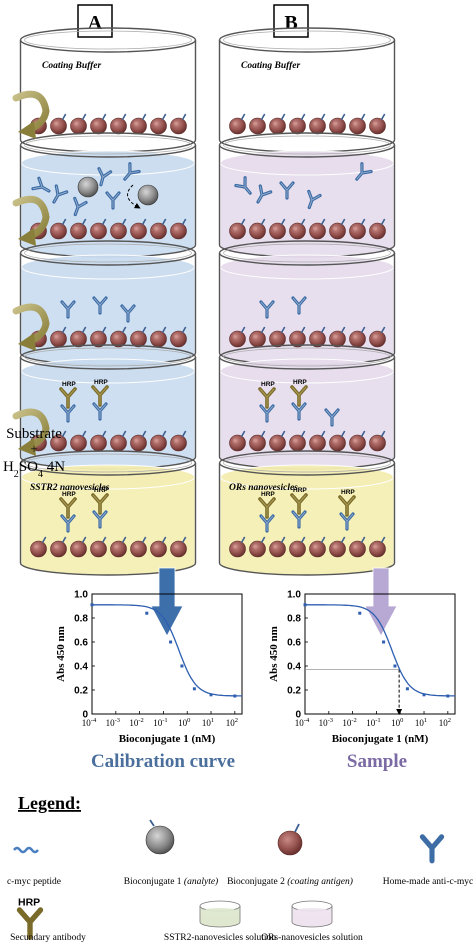 This screenshot has width=474, height=943. Describe the element at coordinates (220, 938) in the screenshot. I see `legend-label: SSTR2-nanovesicles solution` at that location.